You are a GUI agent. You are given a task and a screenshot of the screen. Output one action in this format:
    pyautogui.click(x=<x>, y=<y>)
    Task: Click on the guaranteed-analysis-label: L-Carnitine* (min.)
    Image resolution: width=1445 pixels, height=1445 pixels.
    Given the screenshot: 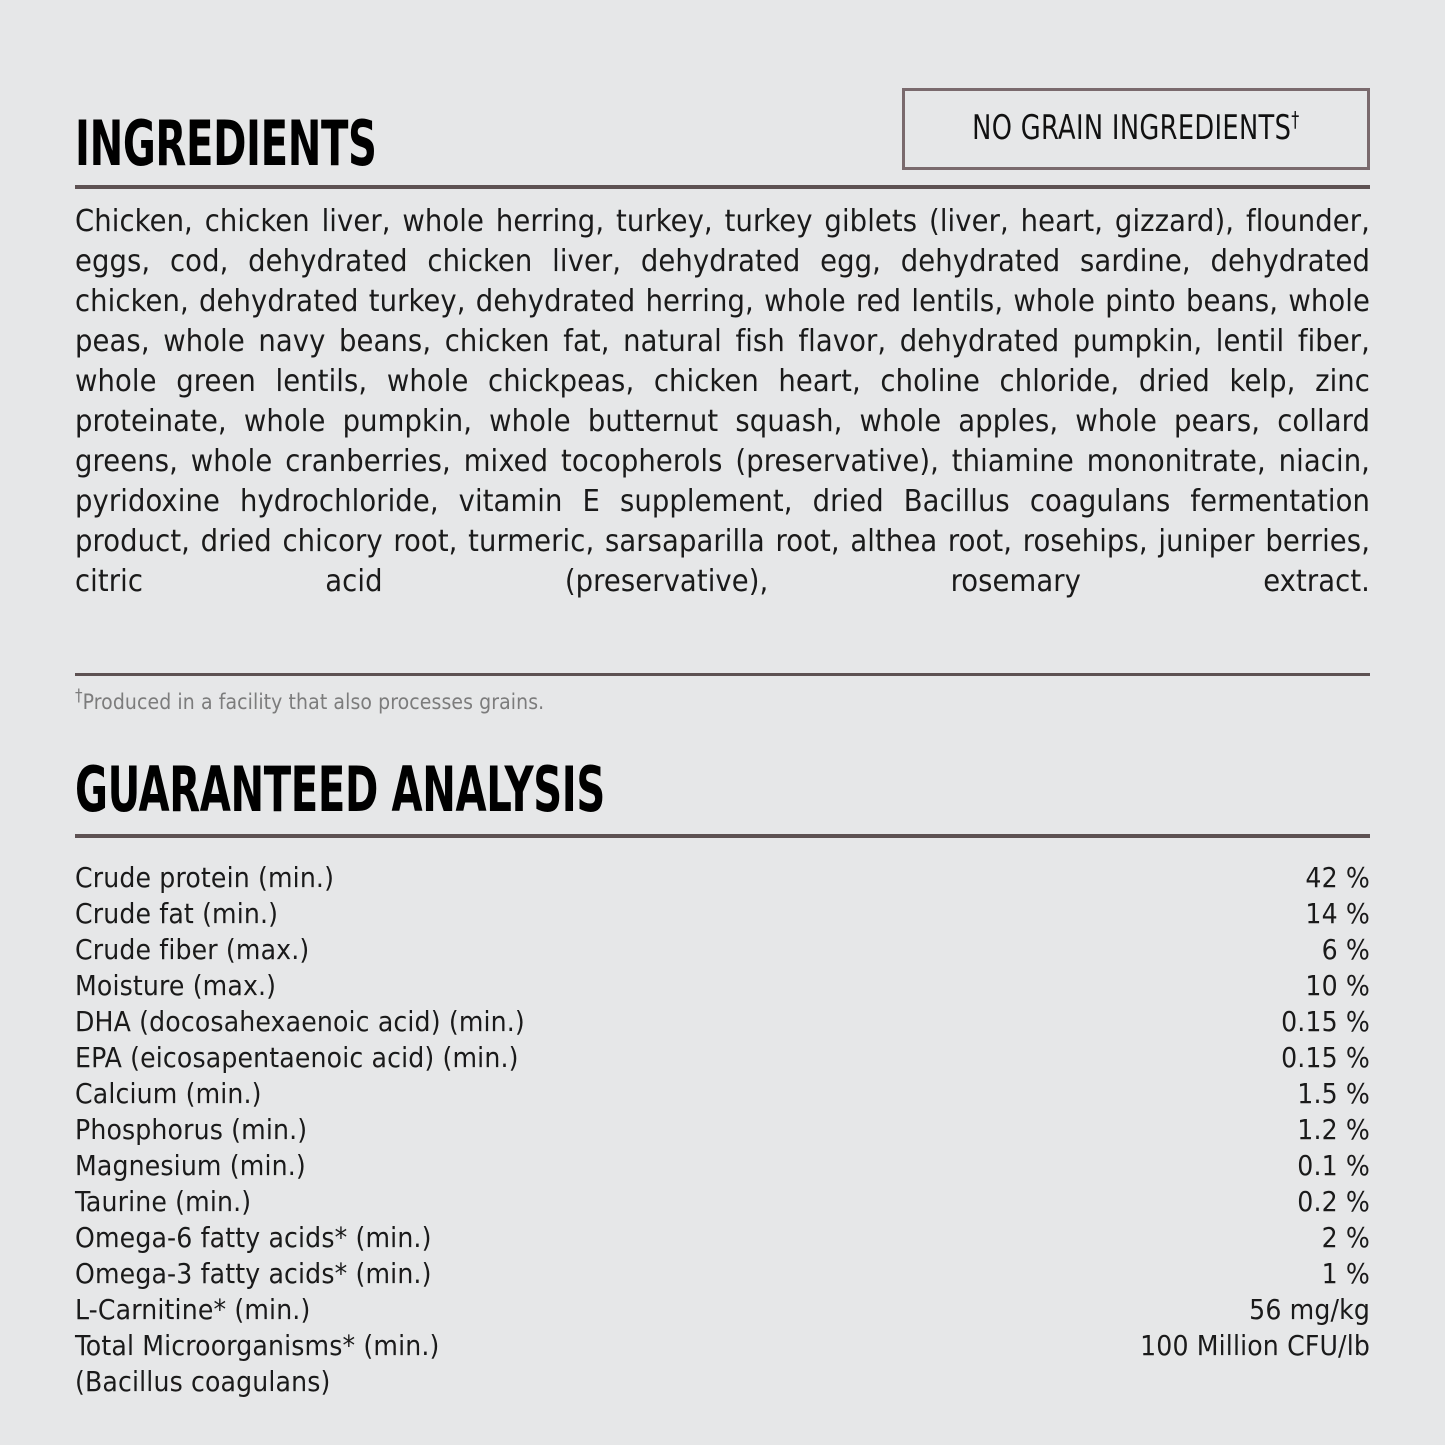 What is the action you would take?
    pyautogui.click(x=193, y=1309)
    